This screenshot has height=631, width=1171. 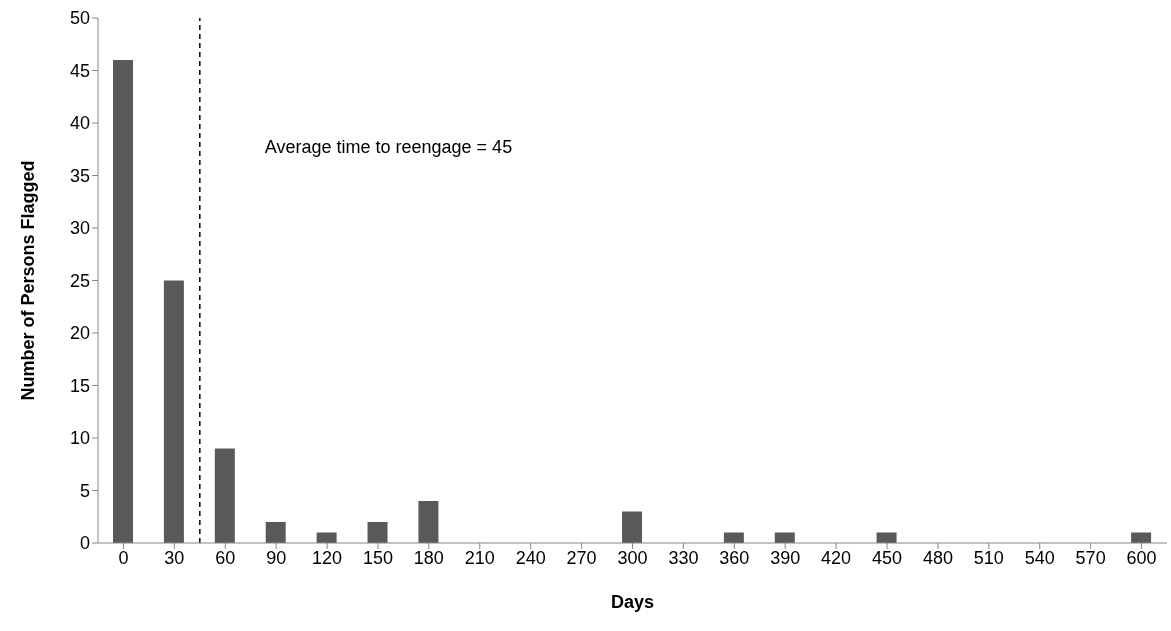 I want to click on y-tick-label: 5, so click(x=84, y=490).